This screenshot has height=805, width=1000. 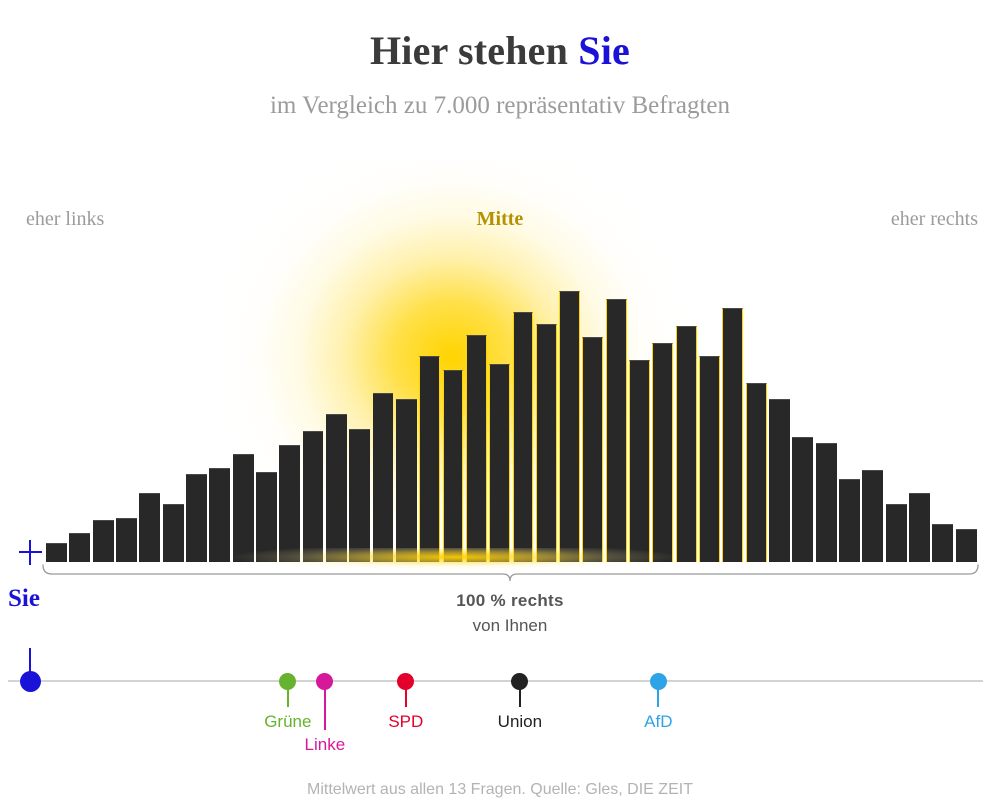 What do you see at coordinates (405, 693) in the screenshot?
I see `party-stem-spd` at bounding box center [405, 693].